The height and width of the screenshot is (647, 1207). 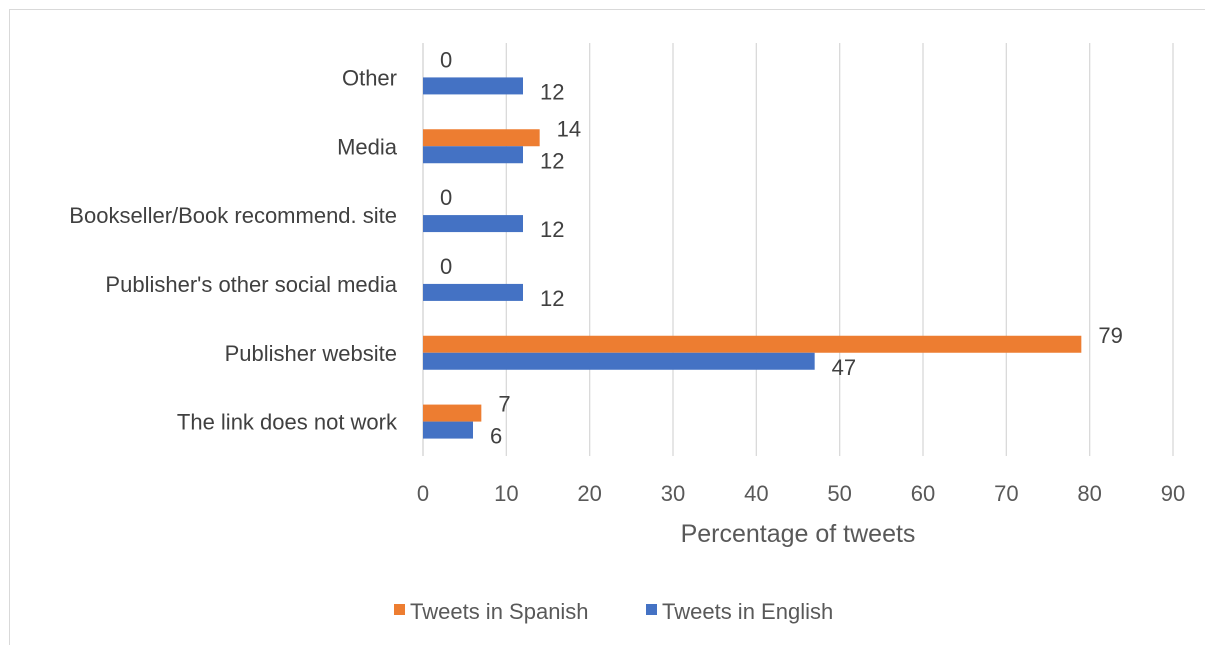 What do you see at coordinates (923, 493) in the screenshot?
I see `x-tick-label: 60` at bounding box center [923, 493].